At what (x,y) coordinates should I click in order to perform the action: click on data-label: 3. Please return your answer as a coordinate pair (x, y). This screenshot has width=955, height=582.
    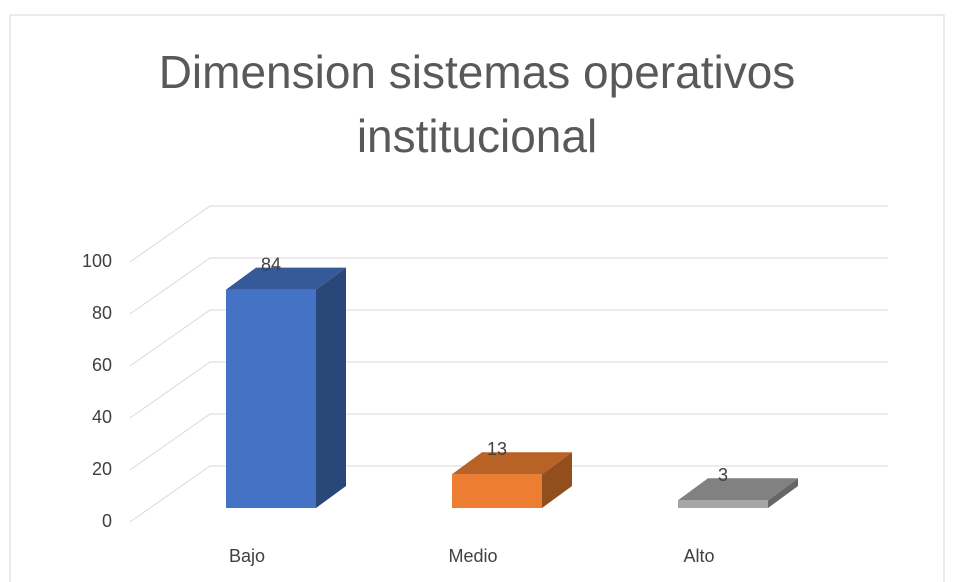
    Looking at the image, I should click on (723, 475).